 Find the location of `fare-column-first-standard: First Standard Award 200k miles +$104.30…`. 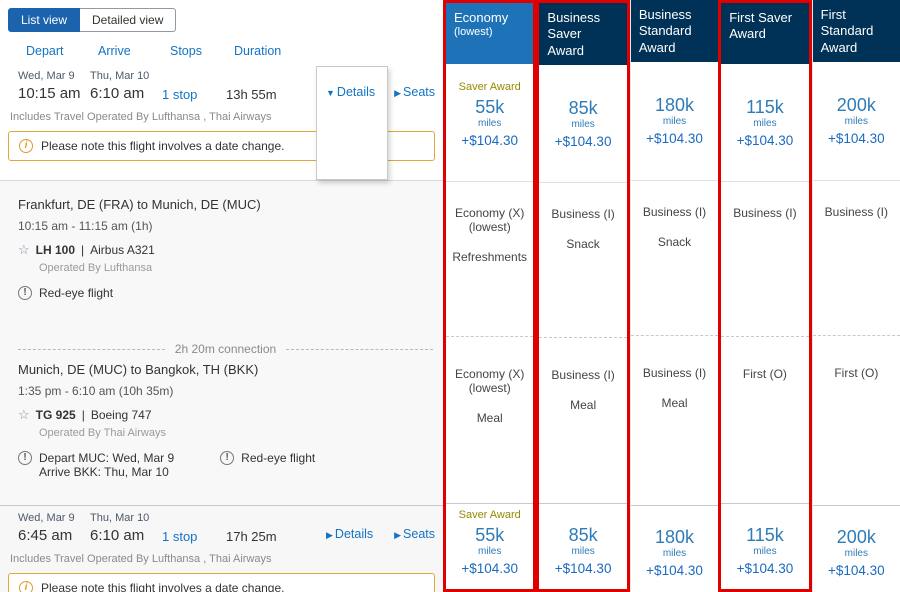

fare-column-first-standard: First Standard Award 200k miles +$104.30… is located at coordinates (855, 296).